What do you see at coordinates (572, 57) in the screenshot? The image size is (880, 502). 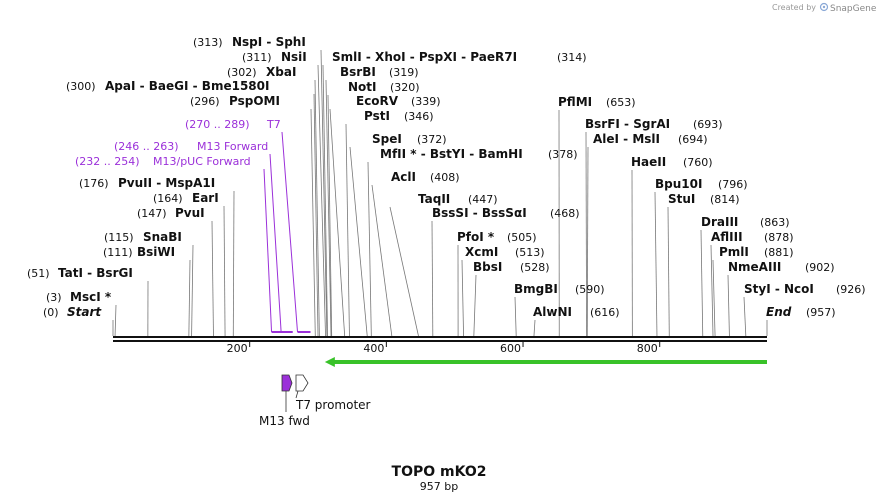 I see `site-position: (314)` at bounding box center [572, 57].